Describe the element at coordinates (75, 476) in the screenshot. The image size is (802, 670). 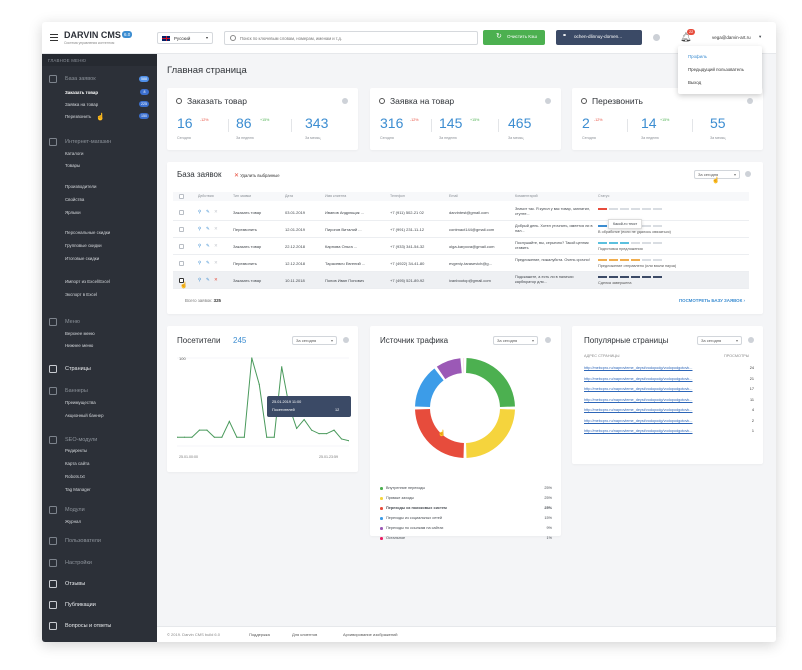
I see `sidebar-item-robots: Robots.txt` at that location.